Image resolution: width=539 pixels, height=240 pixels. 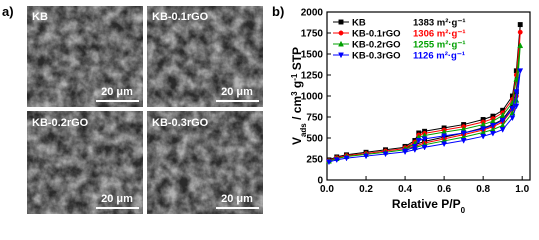 What do you see at coordinates (297, 60) in the screenshot?
I see `y-axis-label-part: STP` at bounding box center [297, 60].